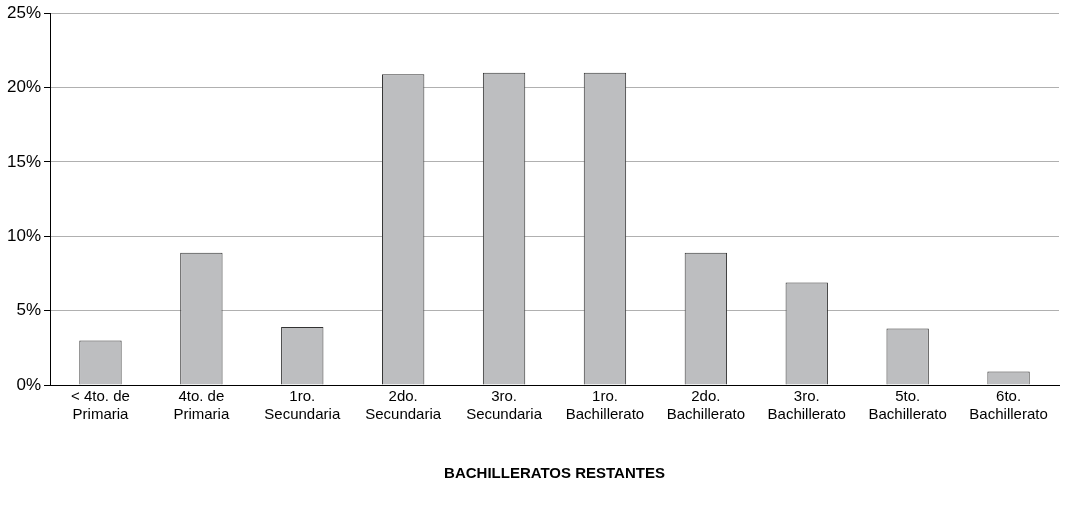 The image size is (1067, 507). What do you see at coordinates (24, 235) in the screenshot?
I see `y-tick-label: 10%` at bounding box center [24, 235].